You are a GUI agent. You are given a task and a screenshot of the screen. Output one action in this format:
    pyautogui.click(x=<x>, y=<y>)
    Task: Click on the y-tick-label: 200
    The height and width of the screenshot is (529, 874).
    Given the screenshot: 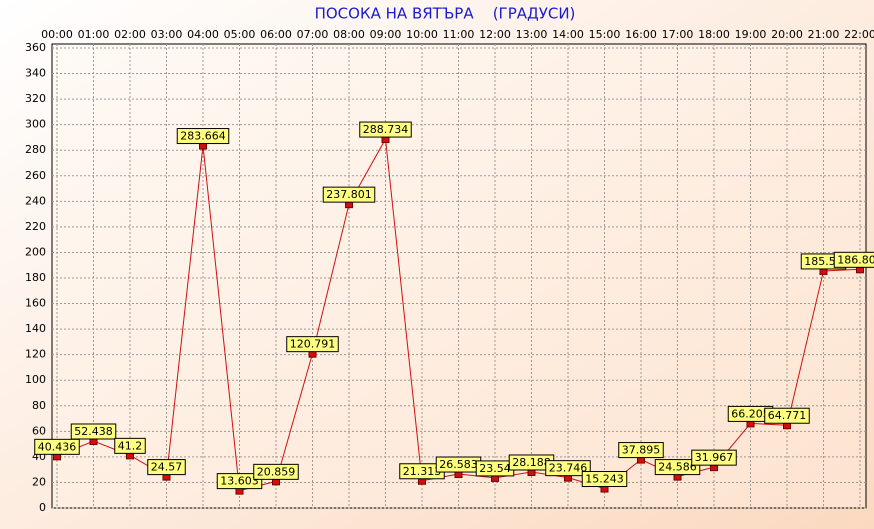 What is the action you would take?
    pyautogui.click(x=35, y=251)
    